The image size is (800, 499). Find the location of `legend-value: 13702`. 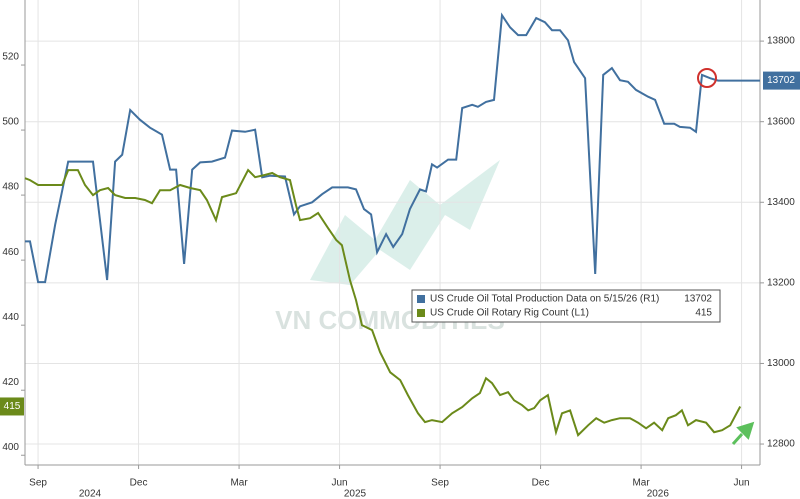

legend-value: 13702 is located at coordinates (698, 299).